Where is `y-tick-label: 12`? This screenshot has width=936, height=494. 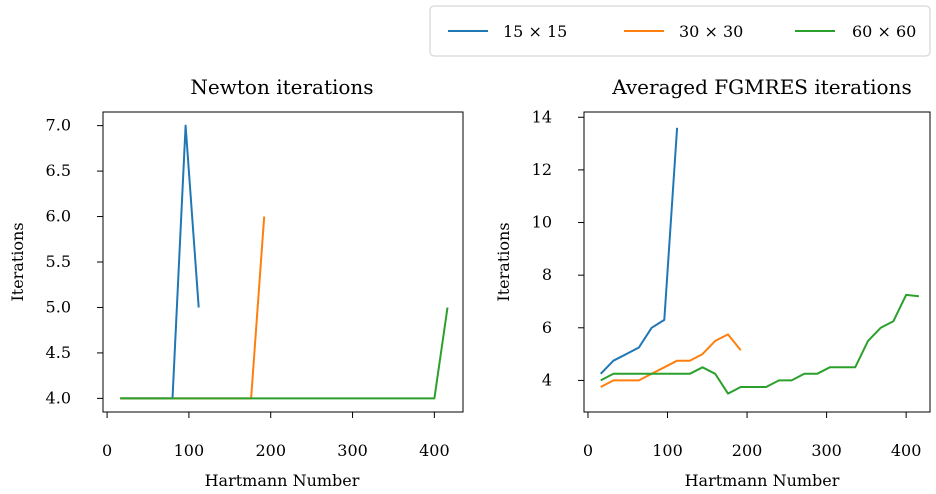
y-tick-label: 12 is located at coordinates (542, 169).